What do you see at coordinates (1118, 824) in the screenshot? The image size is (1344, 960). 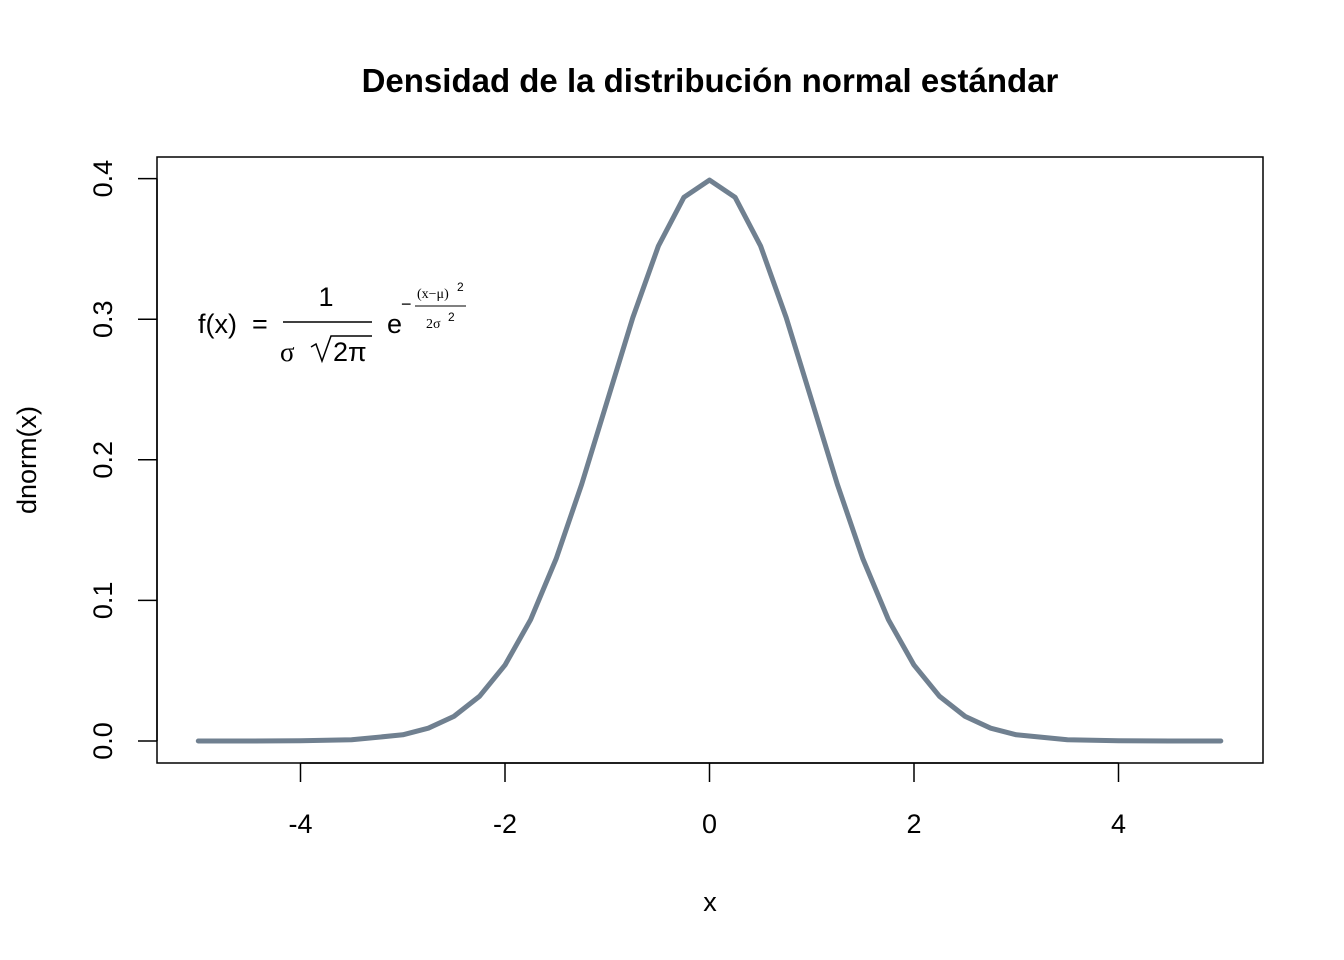 I see `x-tick-label: 4` at bounding box center [1118, 824].